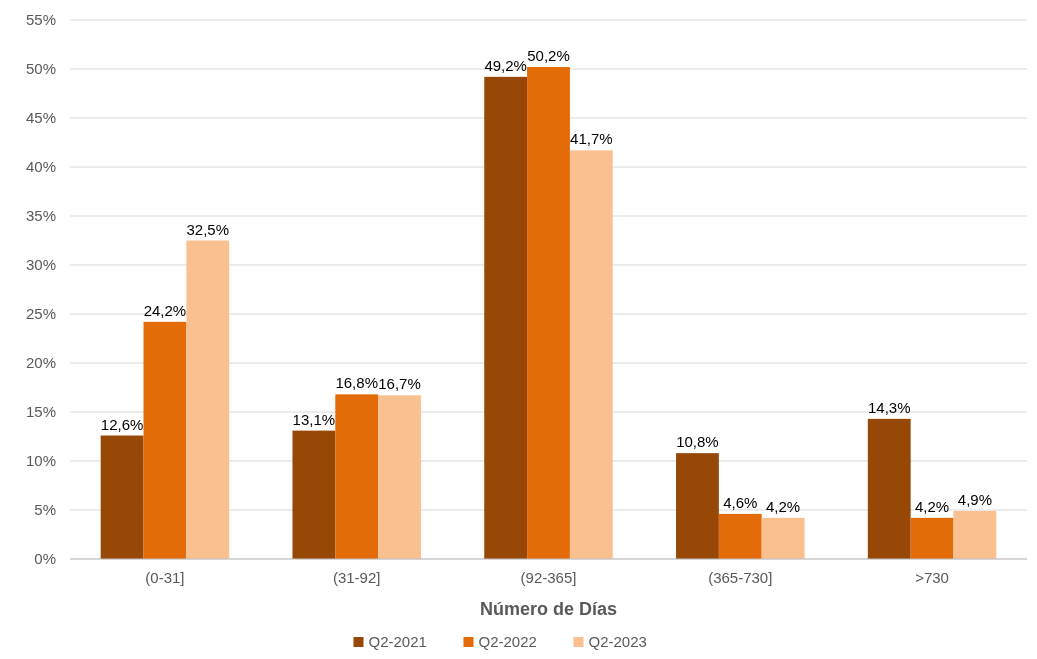 The height and width of the screenshot is (659, 1037). Describe the element at coordinates (40, 20) in the screenshot. I see `y-tick-label: 55%` at that location.